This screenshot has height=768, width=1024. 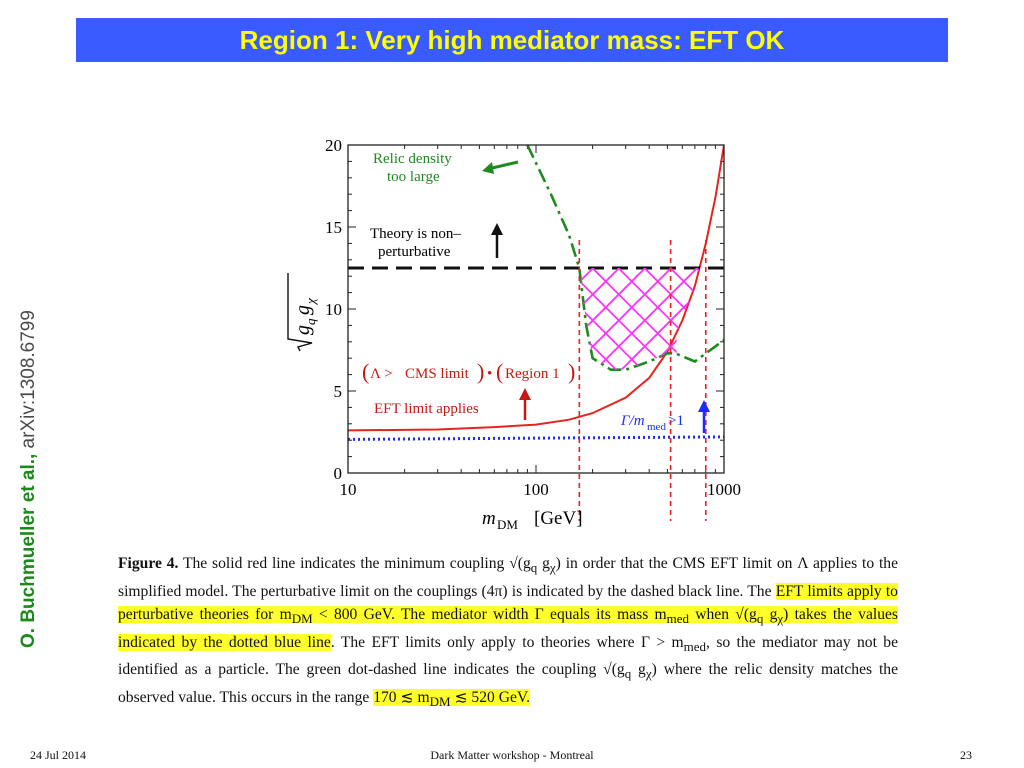 I want to click on caption-sub-q: q, so click(x=534, y=568).